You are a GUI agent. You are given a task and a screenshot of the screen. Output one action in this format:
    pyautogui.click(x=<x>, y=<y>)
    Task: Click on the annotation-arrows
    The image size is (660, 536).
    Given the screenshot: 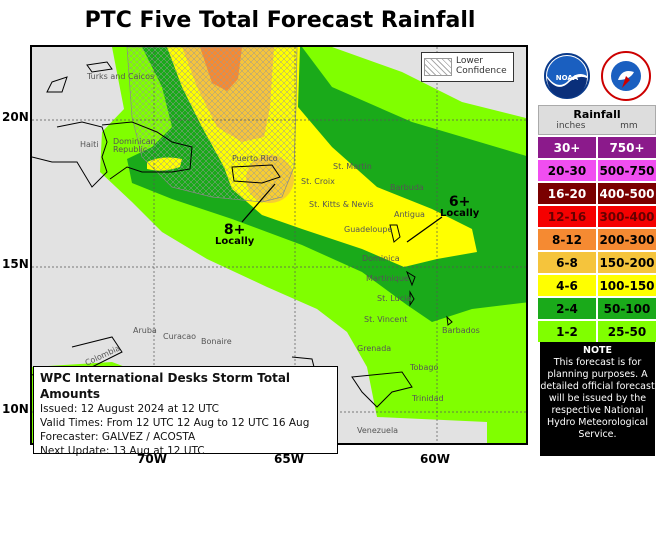 What is the action you would take?
    pyautogui.click(x=342, y=213)
    